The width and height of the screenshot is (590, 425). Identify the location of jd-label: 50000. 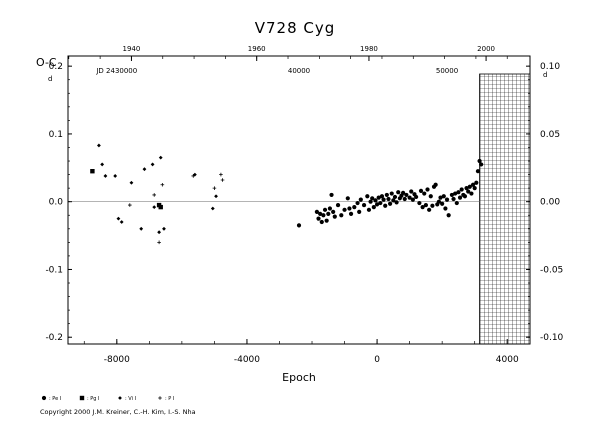
(447, 71).